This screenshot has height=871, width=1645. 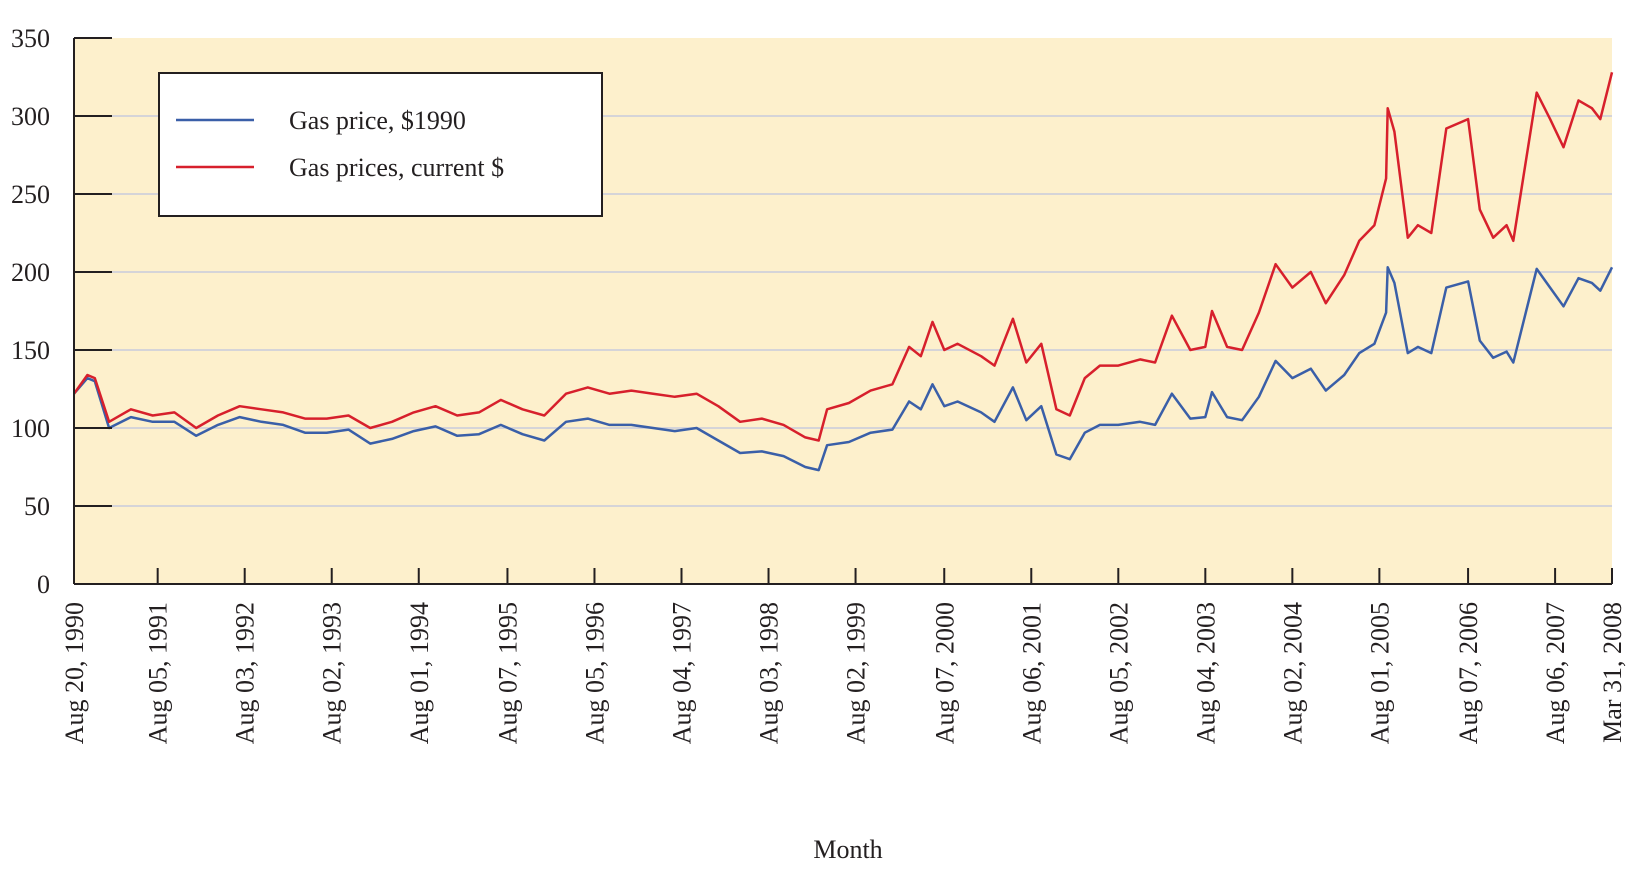 I want to click on x-tick-label: Aug 03, 1992, so click(x=245, y=673).